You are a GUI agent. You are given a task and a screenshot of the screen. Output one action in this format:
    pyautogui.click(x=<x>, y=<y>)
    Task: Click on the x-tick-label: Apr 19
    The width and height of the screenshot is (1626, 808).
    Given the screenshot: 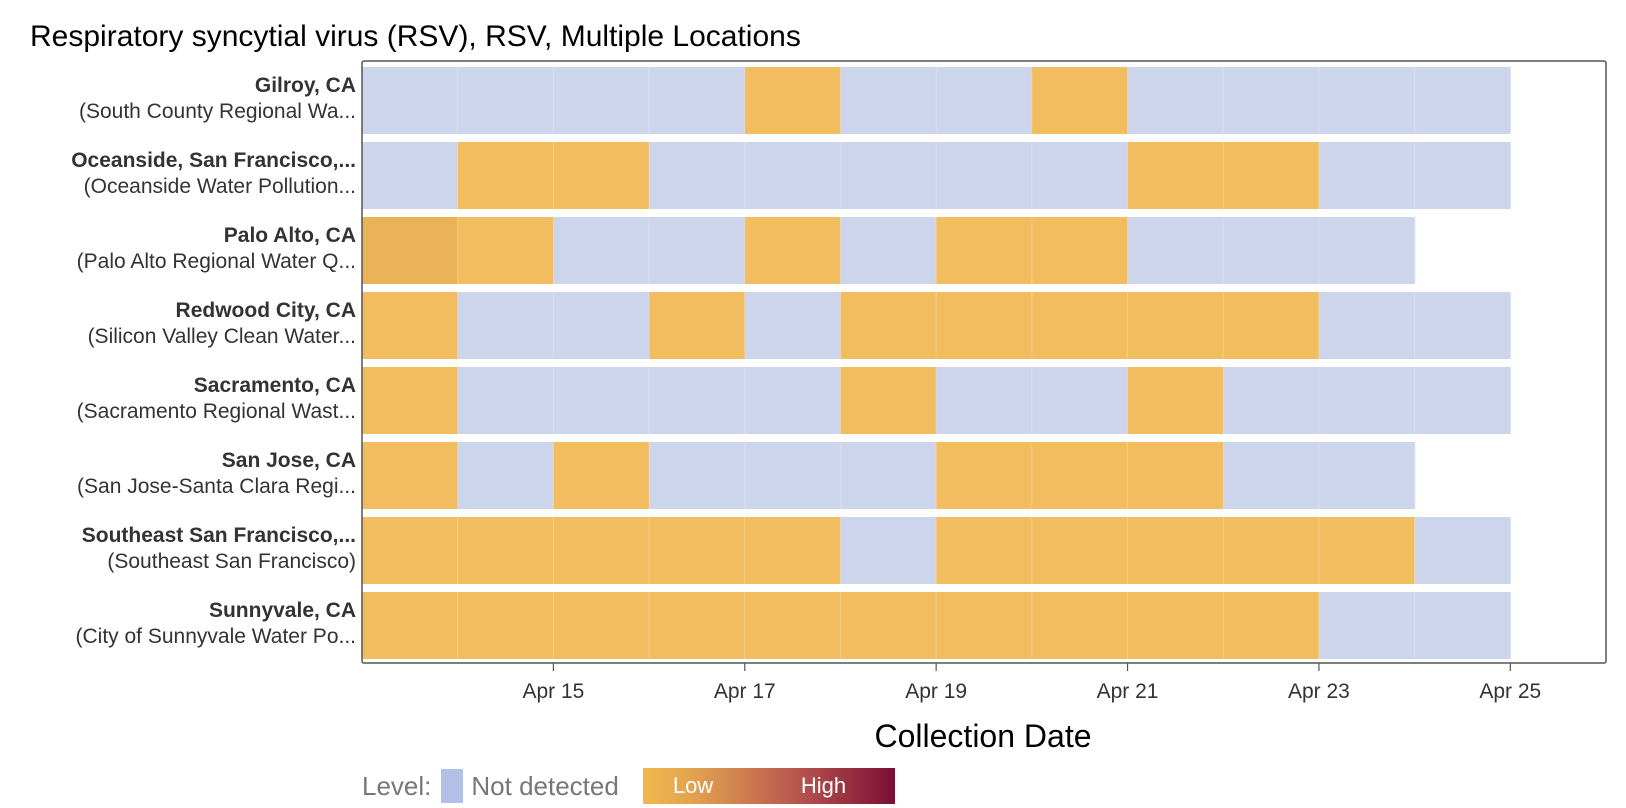 What is the action you would take?
    pyautogui.click(x=936, y=691)
    